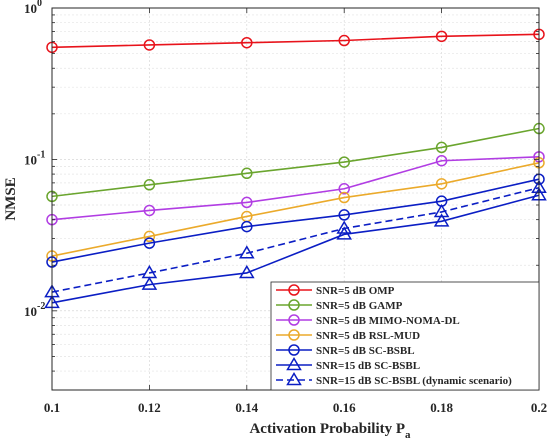 The height and width of the screenshot is (442, 550). Describe the element at coordinates (34, 310) in the screenshot. I see `y-tick-label: 10⁻²` at that location.